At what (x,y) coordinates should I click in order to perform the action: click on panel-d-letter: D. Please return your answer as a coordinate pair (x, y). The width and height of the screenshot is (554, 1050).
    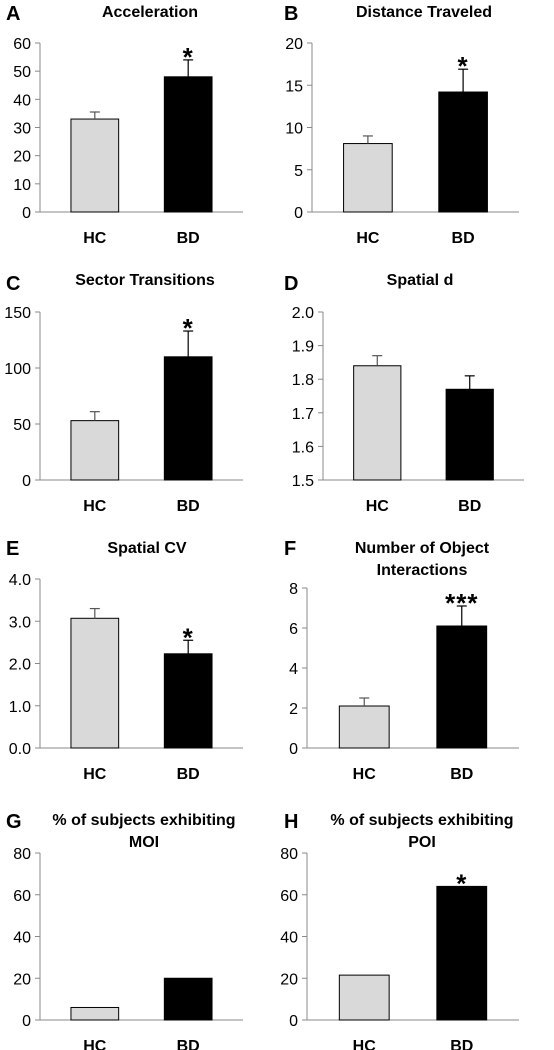
    Looking at the image, I should click on (291, 284).